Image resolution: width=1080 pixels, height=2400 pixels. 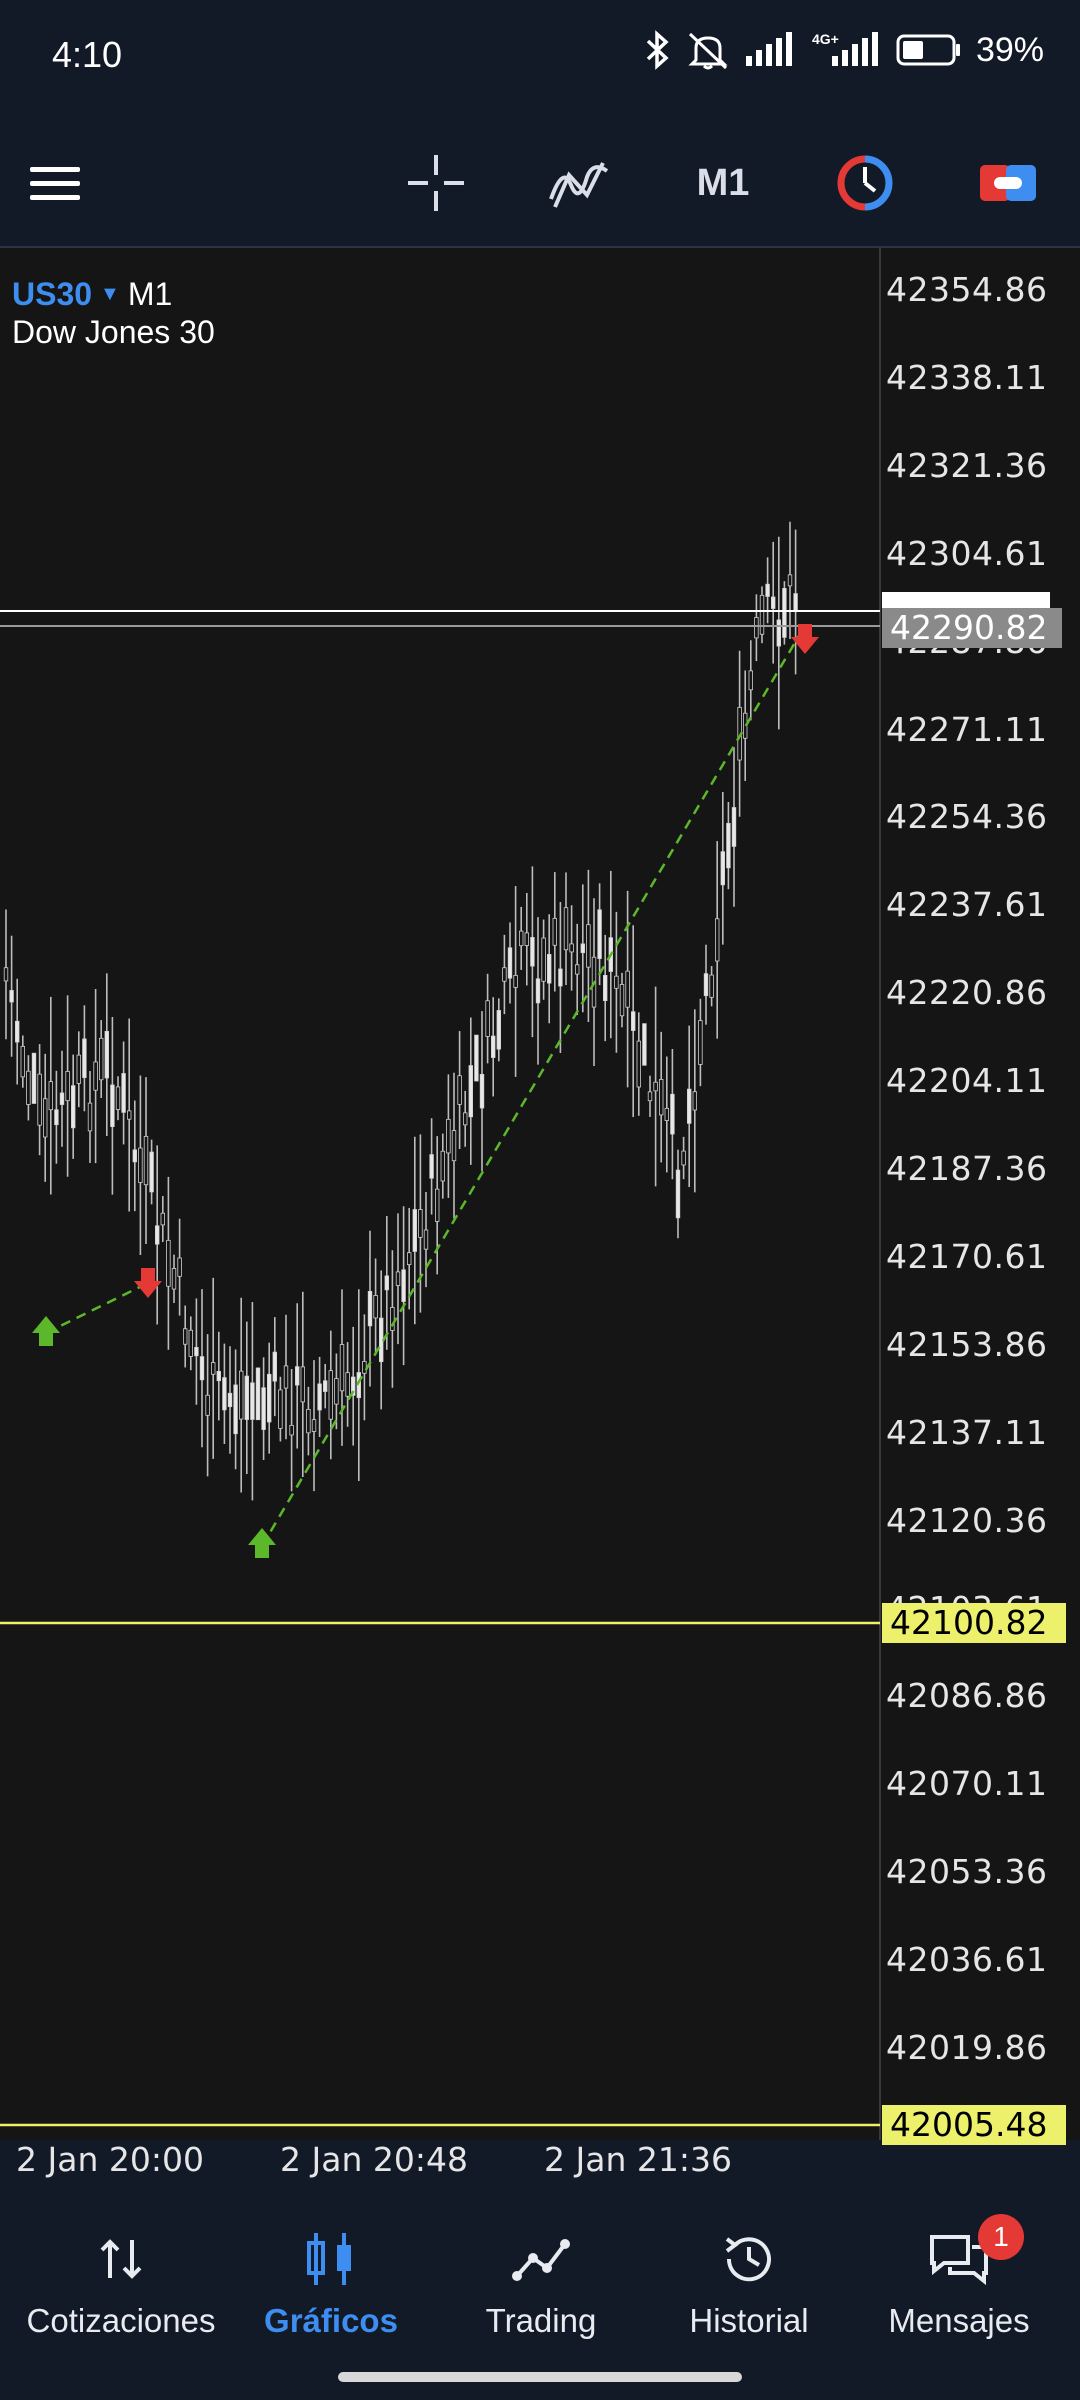 I want to click on nav-charts: Gráficos, so click(x=331, y=2282).